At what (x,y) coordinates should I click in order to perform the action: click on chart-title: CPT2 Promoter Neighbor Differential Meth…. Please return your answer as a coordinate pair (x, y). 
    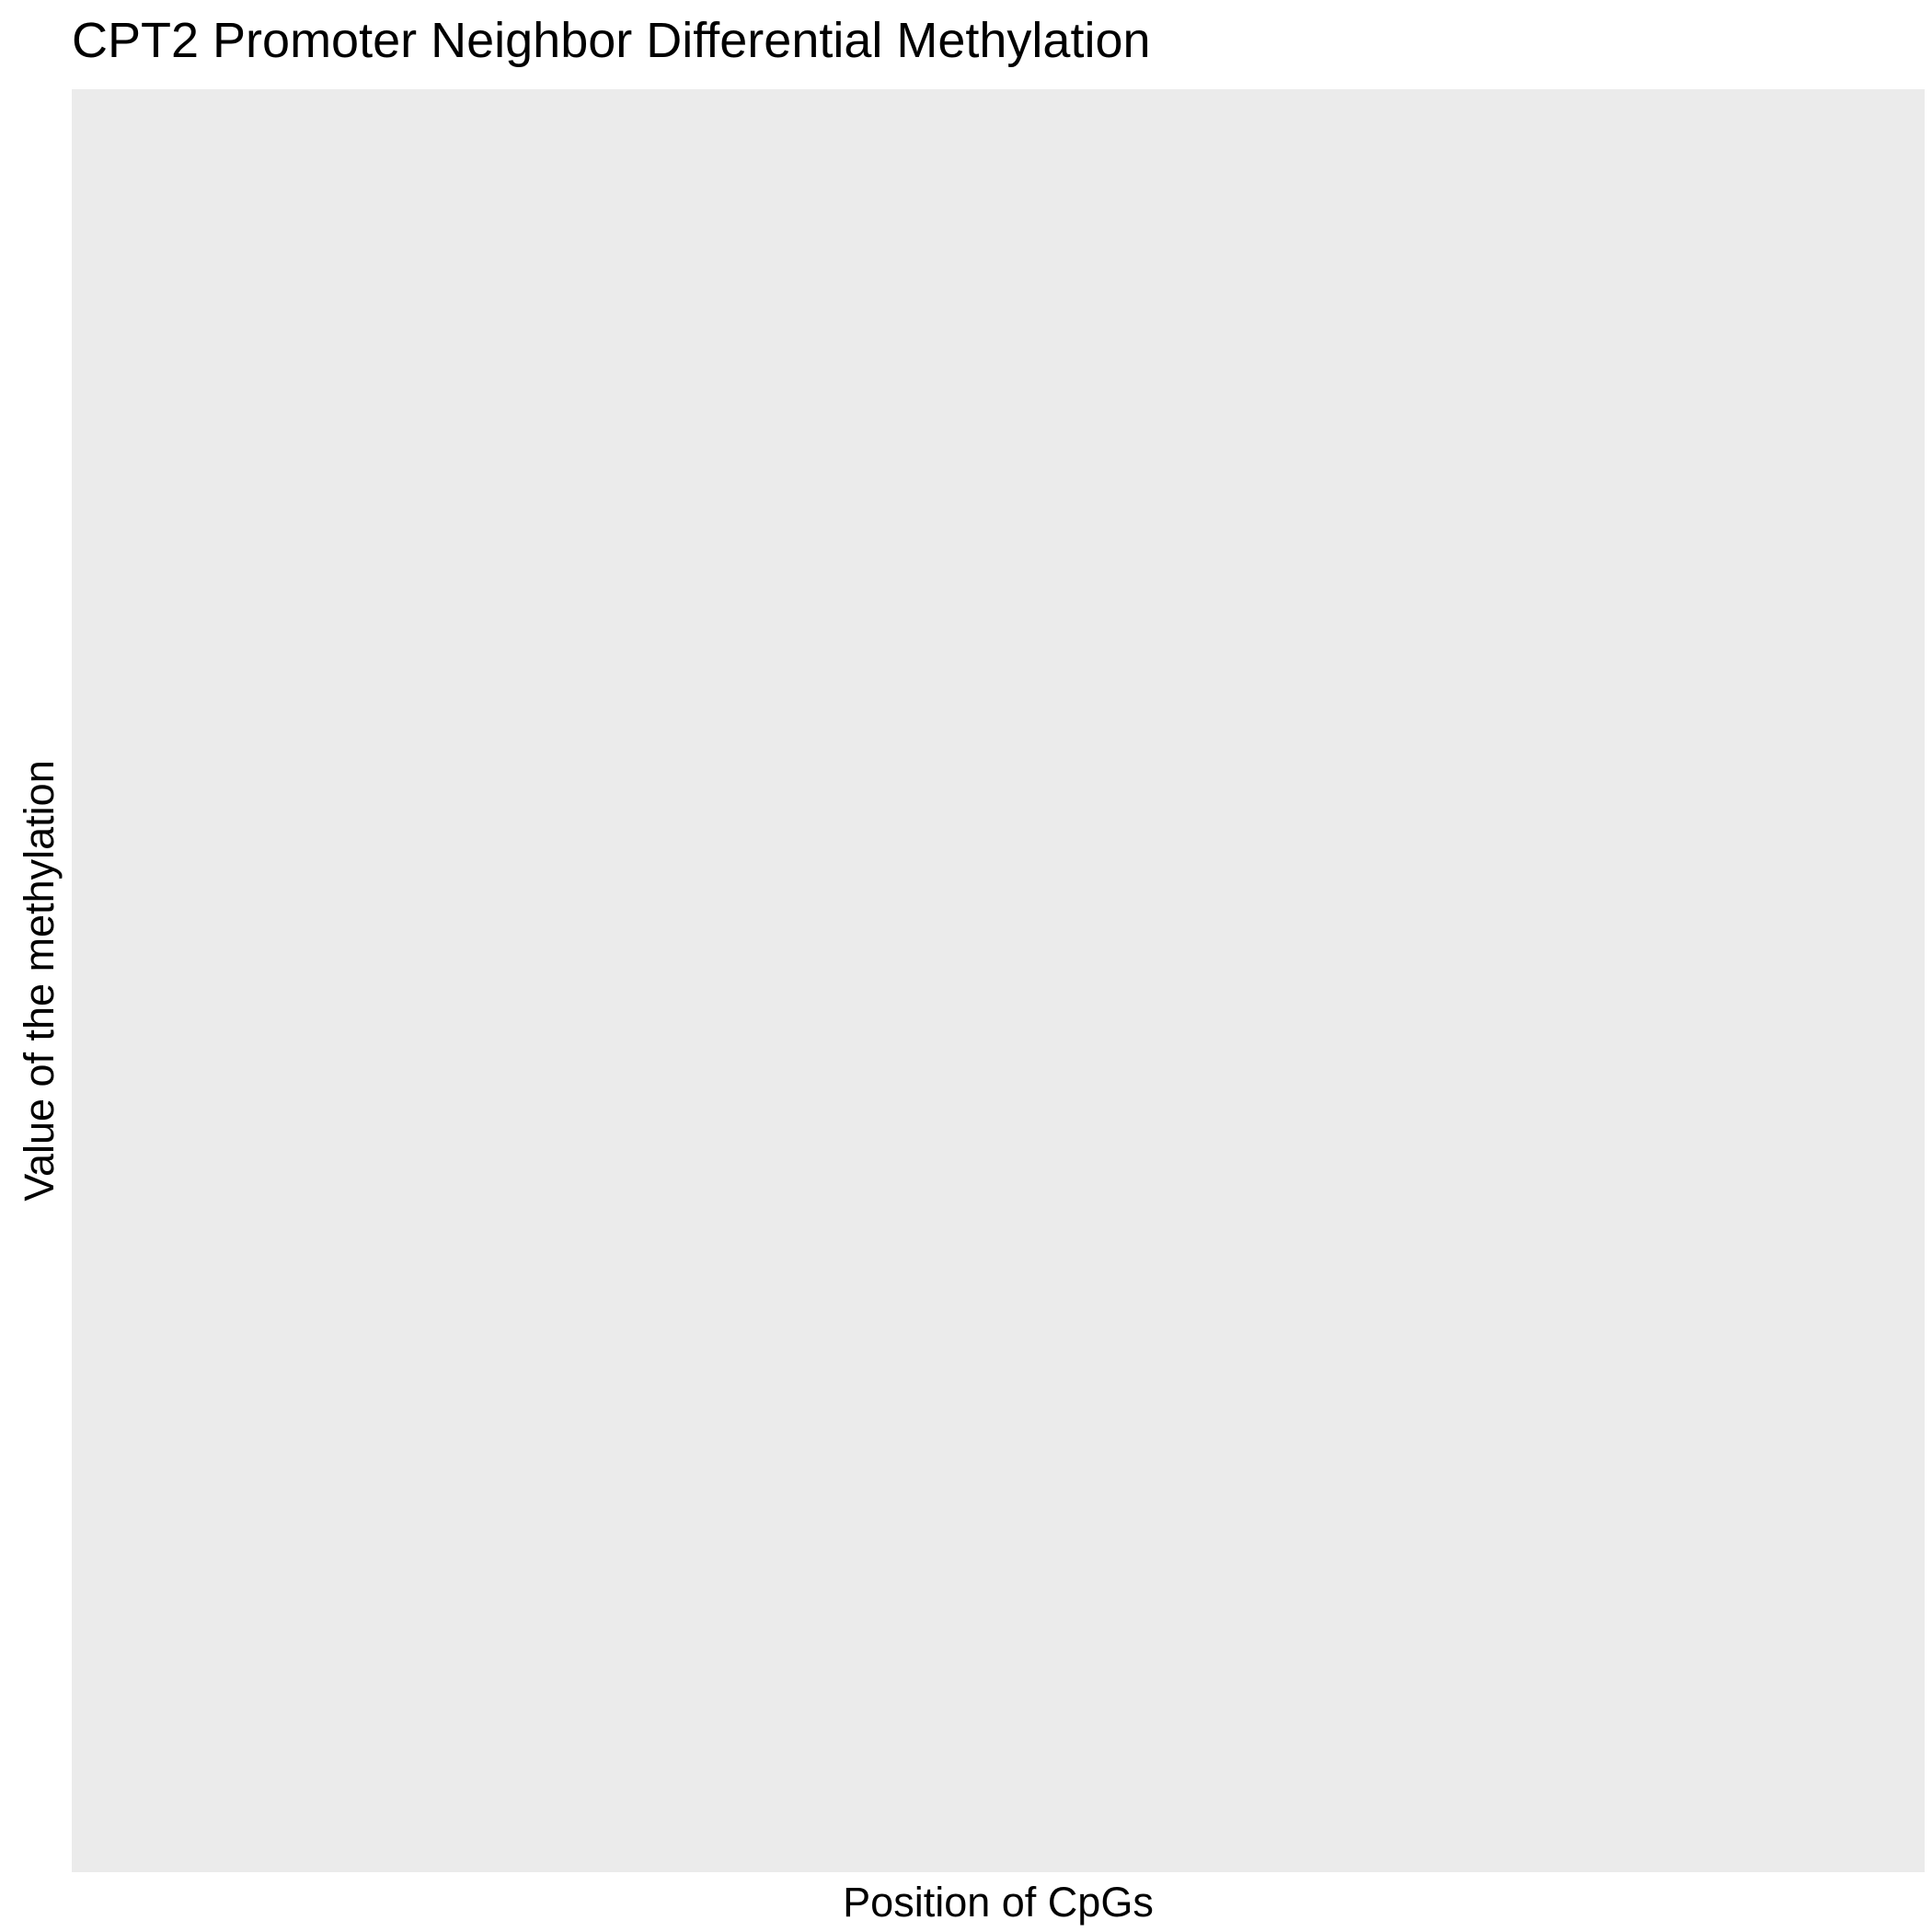
    Looking at the image, I should click on (611, 40).